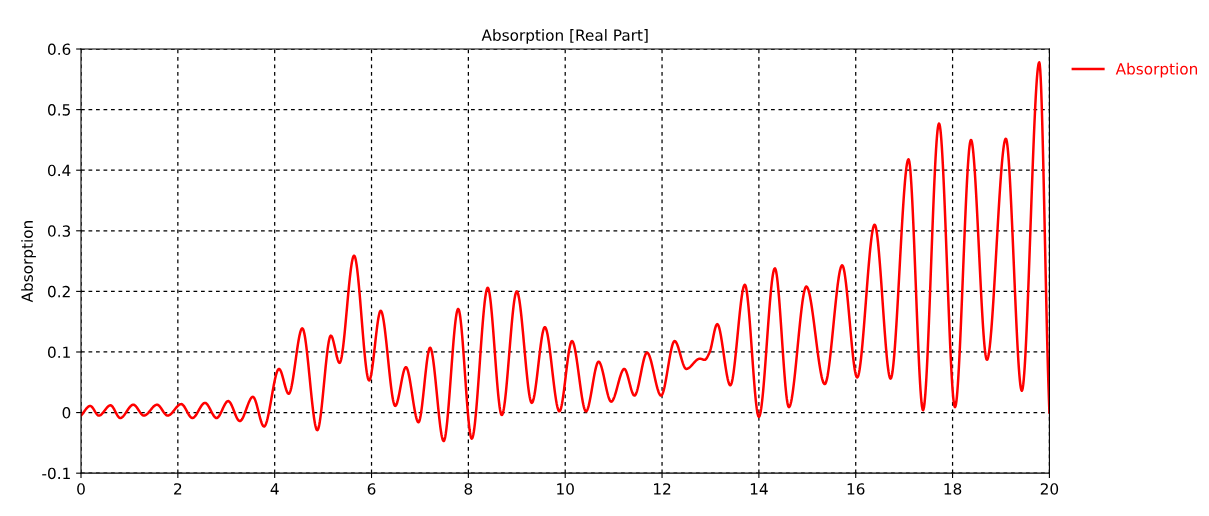  Describe the element at coordinates (662, 489) in the screenshot. I see `x-tick-label: 12` at that location.